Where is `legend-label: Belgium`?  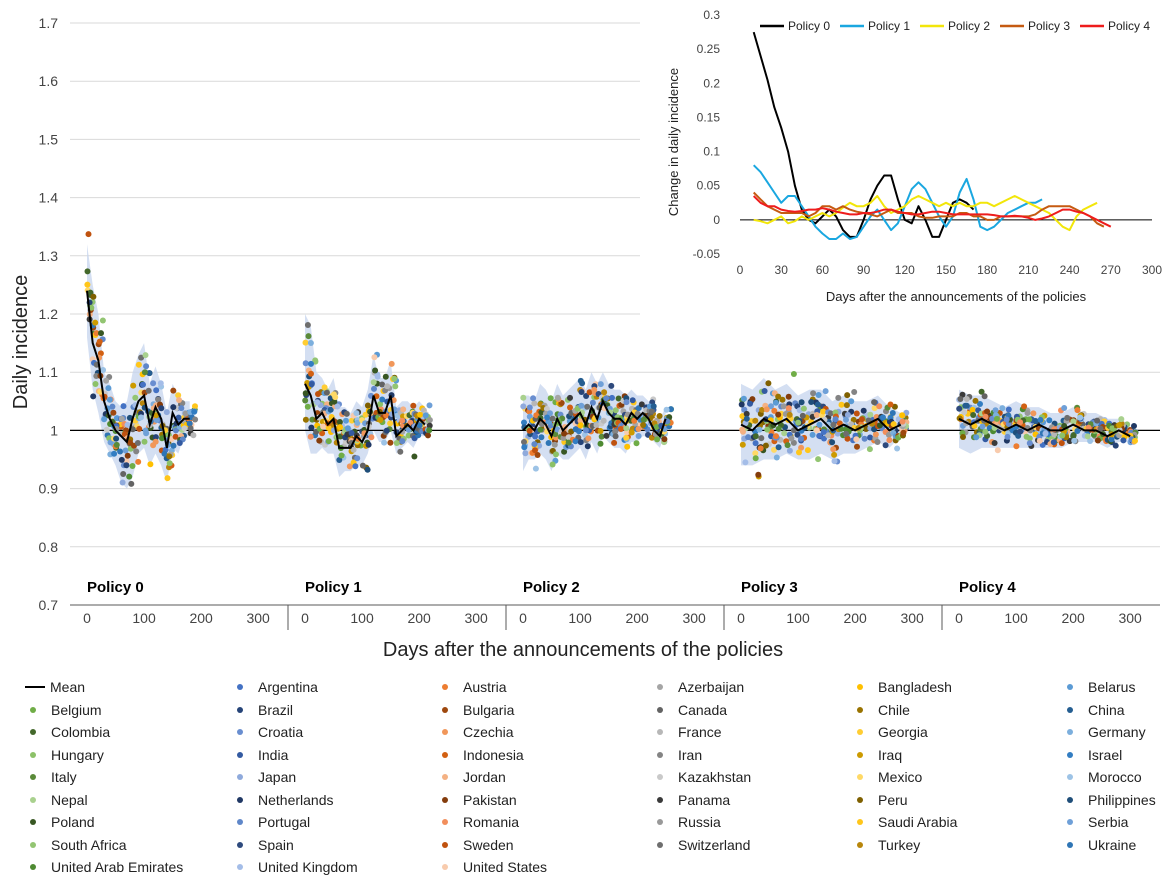 legend-label: Belgium is located at coordinates (76, 709).